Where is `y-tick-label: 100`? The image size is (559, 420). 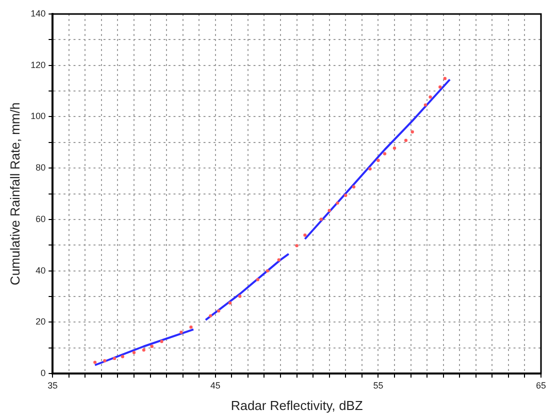
y-tick-label: 100 is located at coordinates (38, 116).